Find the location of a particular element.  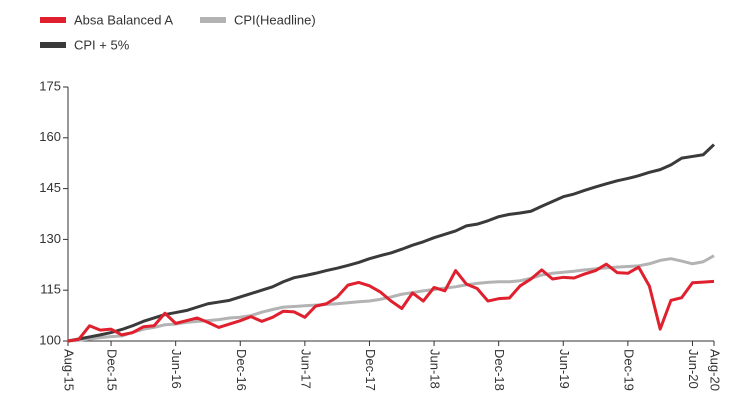

x-tick-label: Dec-17 is located at coordinates (370, 370).